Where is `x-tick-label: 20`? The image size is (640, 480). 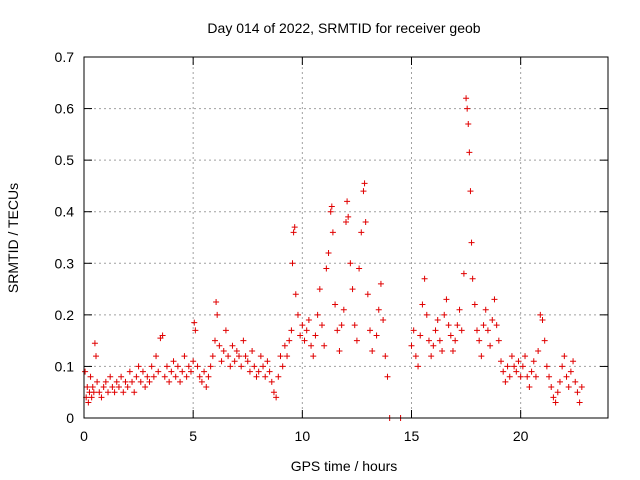 x-tick-label: 20 is located at coordinates (521, 436).